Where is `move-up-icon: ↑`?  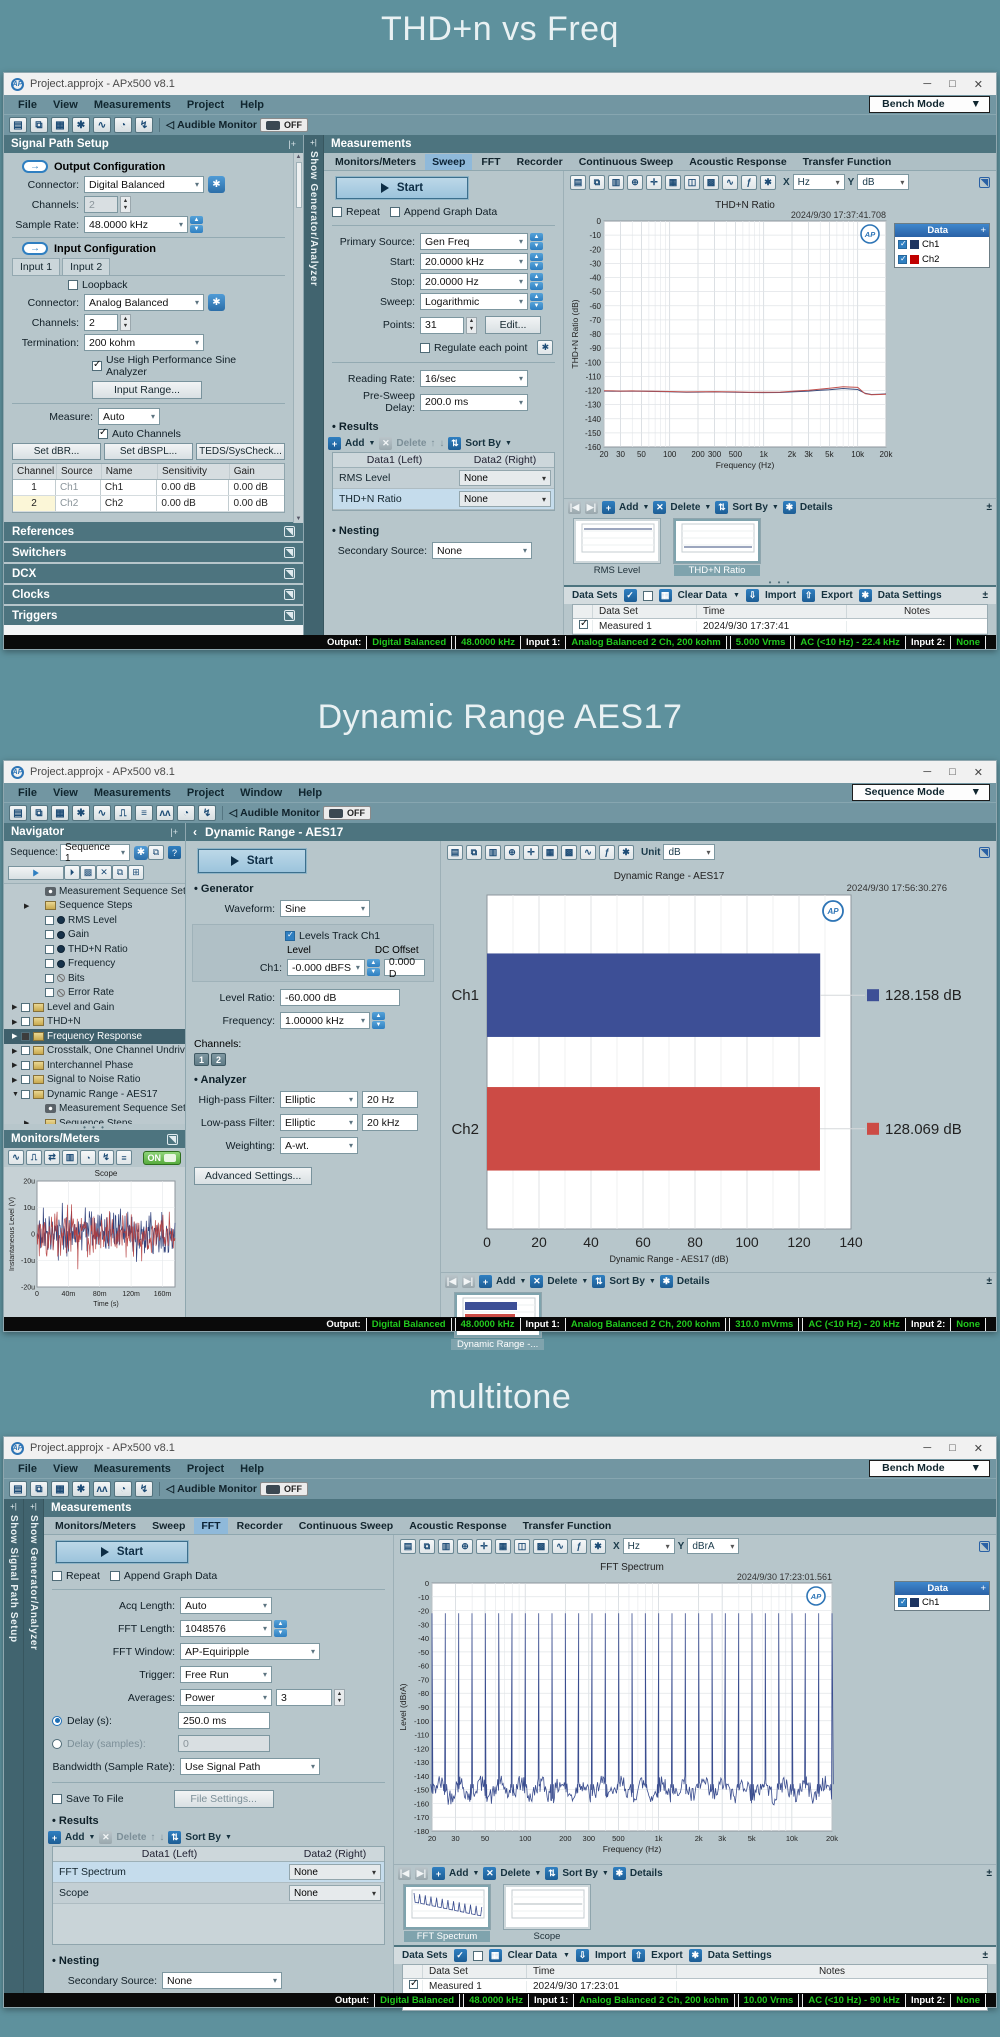
move-up-icon: ↑ is located at coordinates (433, 443).